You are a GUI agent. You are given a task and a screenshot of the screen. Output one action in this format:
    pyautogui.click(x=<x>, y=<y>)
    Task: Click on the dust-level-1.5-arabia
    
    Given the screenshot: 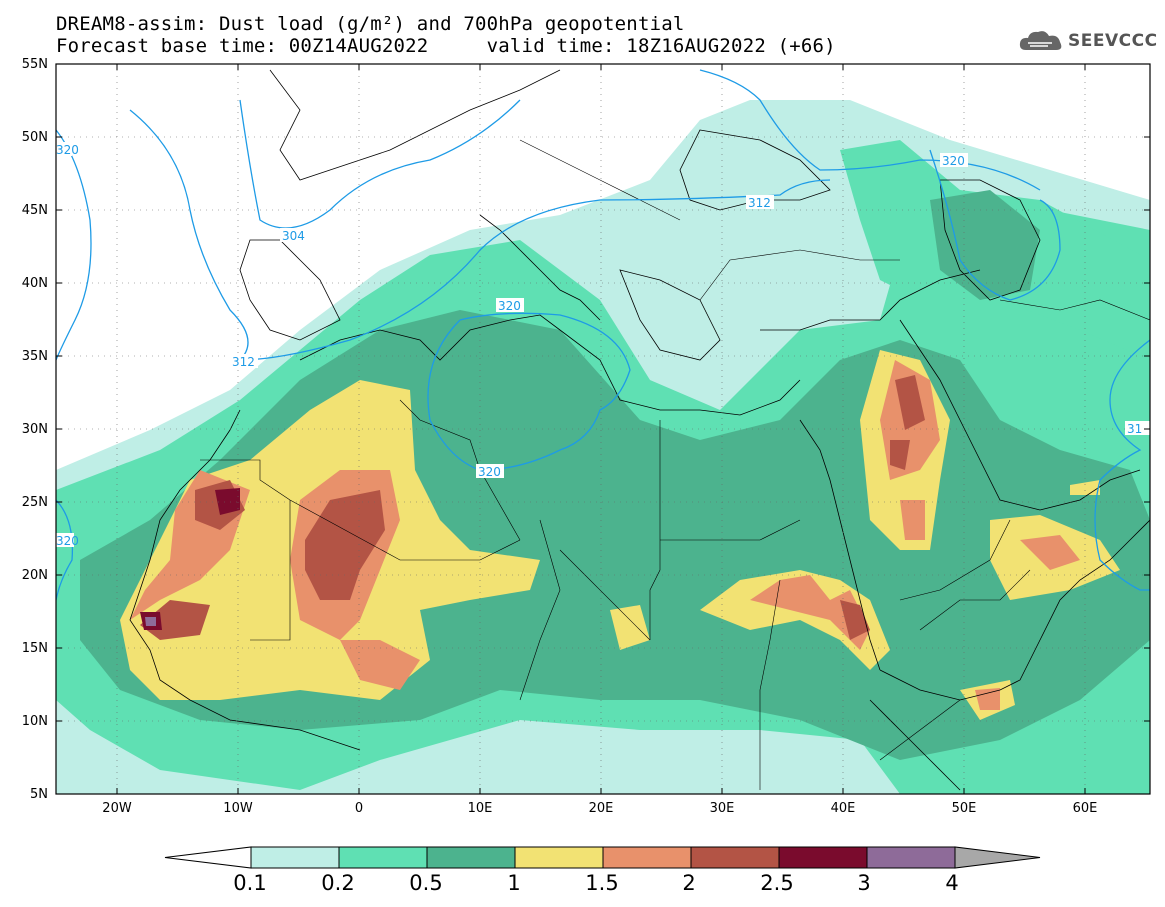 What is the action you would take?
    pyautogui.click(x=910, y=450)
    